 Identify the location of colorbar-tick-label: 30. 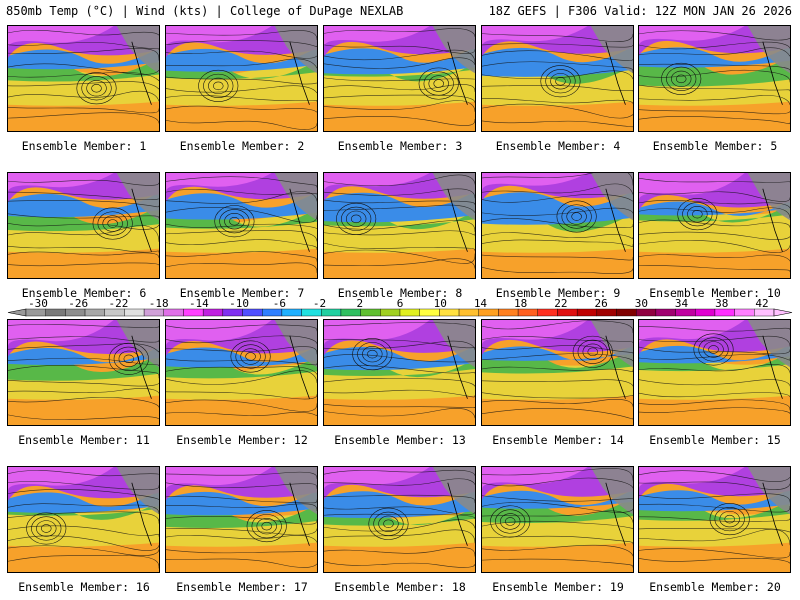
(641, 303).